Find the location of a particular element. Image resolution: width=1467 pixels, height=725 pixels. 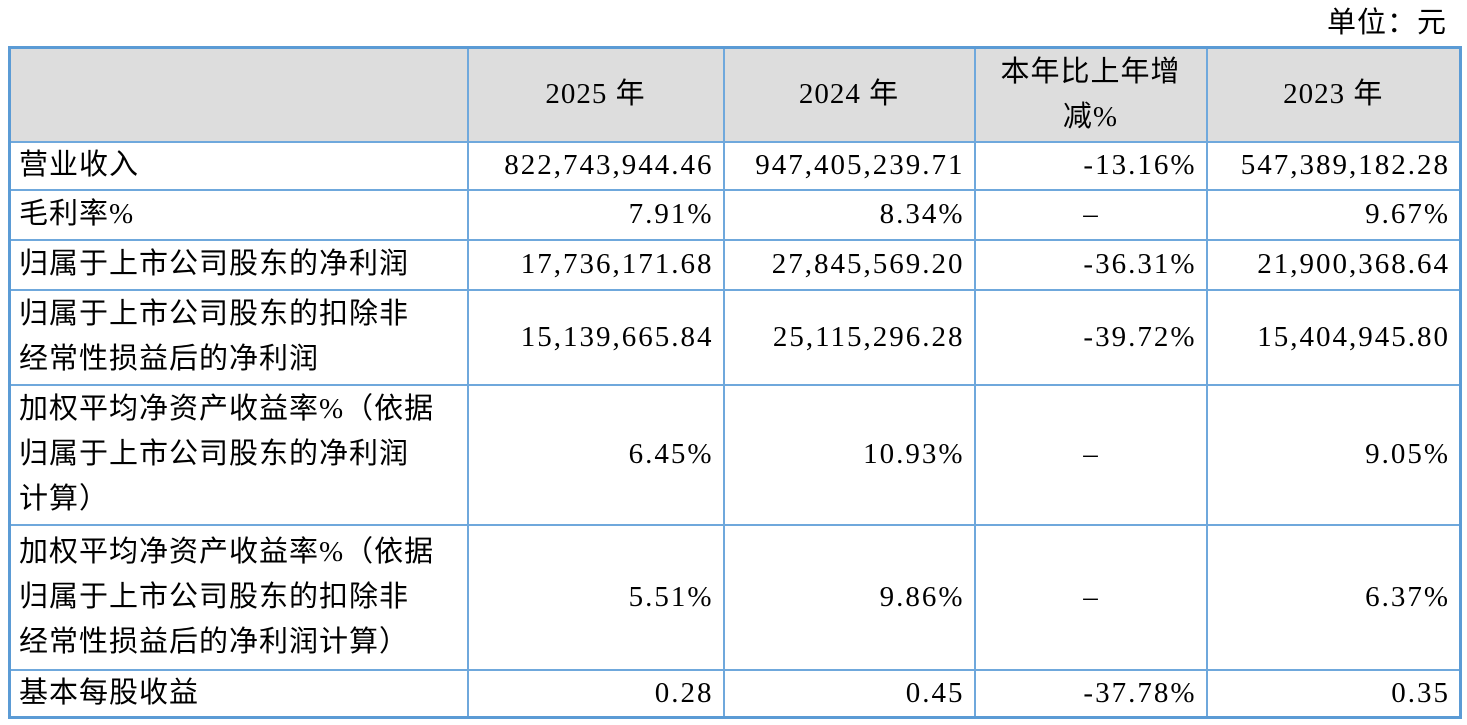

cell-value: 17,736,171.68 is located at coordinates (595, 264).